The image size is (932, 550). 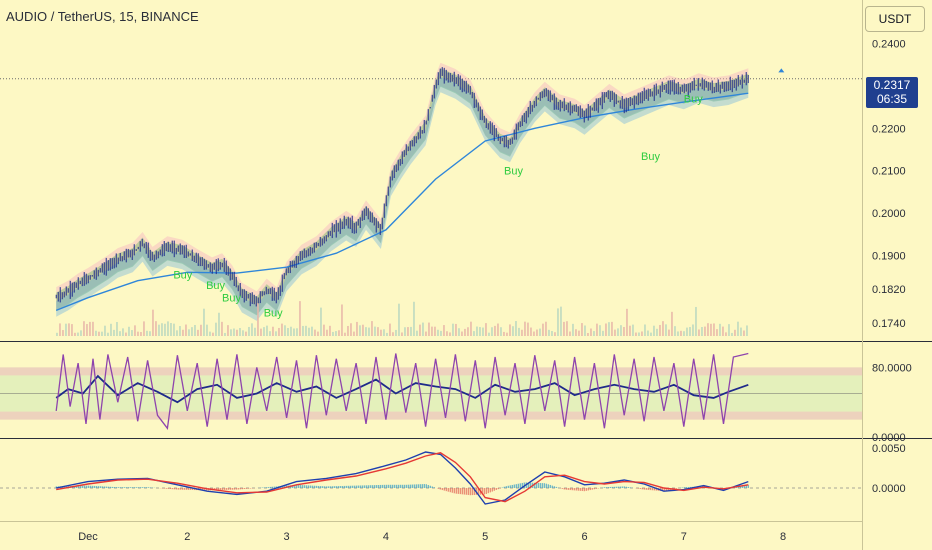 What do you see at coordinates (889, 290) in the screenshot?
I see `price-axis-label: 0.1820` at bounding box center [889, 290].